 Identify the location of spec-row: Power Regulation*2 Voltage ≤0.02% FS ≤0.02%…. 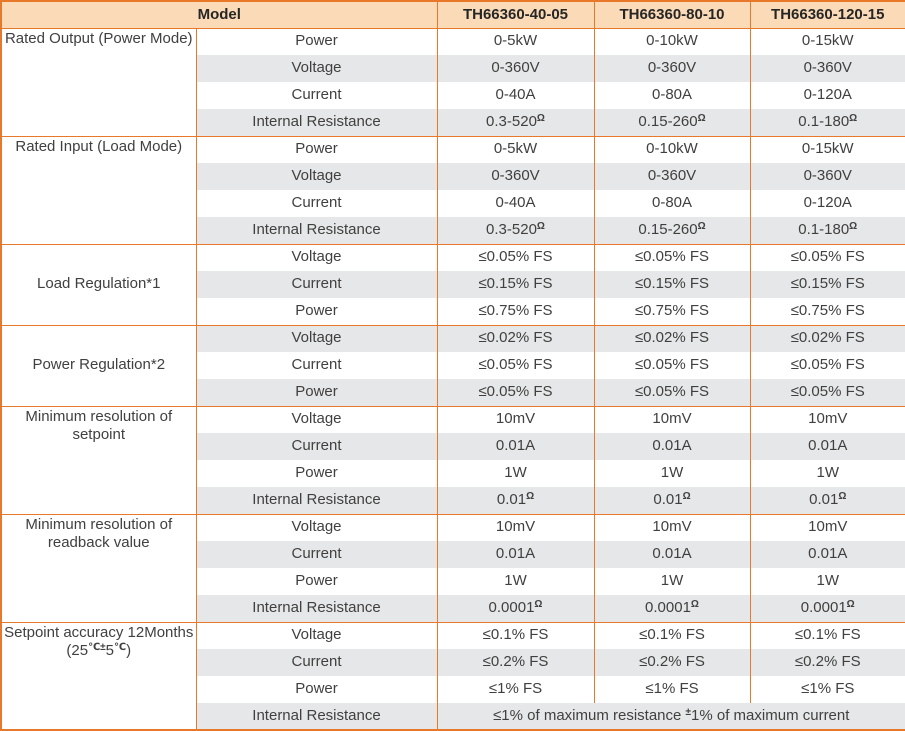
(453, 365).